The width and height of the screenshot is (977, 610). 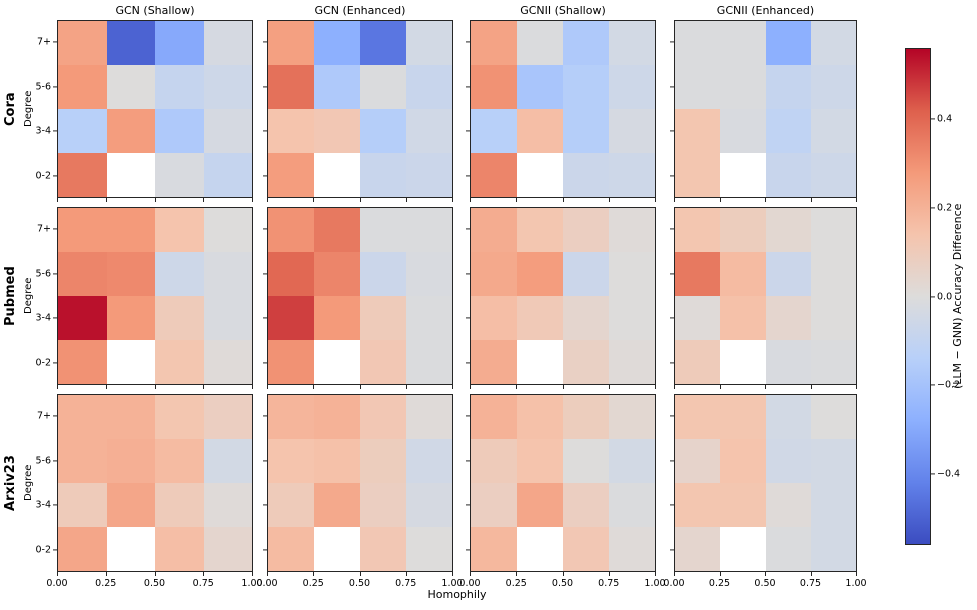 I want to click on x-tick-label: 0.75, so click(x=203, y=583).